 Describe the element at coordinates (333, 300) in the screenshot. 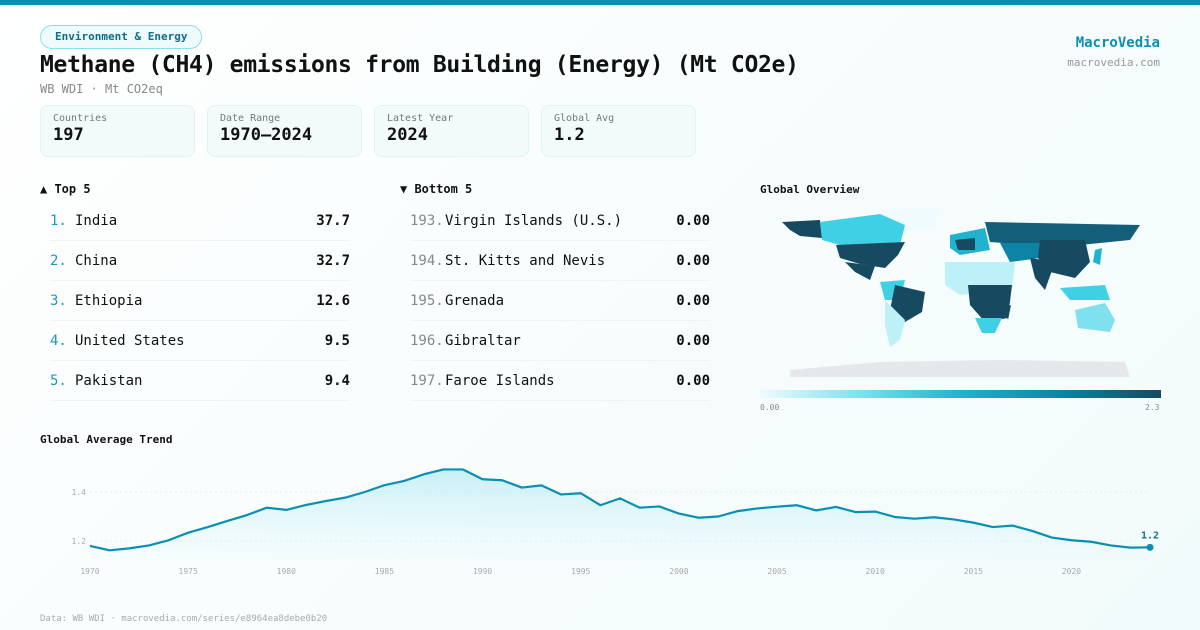

I see `country-value: 12.6` at that location.